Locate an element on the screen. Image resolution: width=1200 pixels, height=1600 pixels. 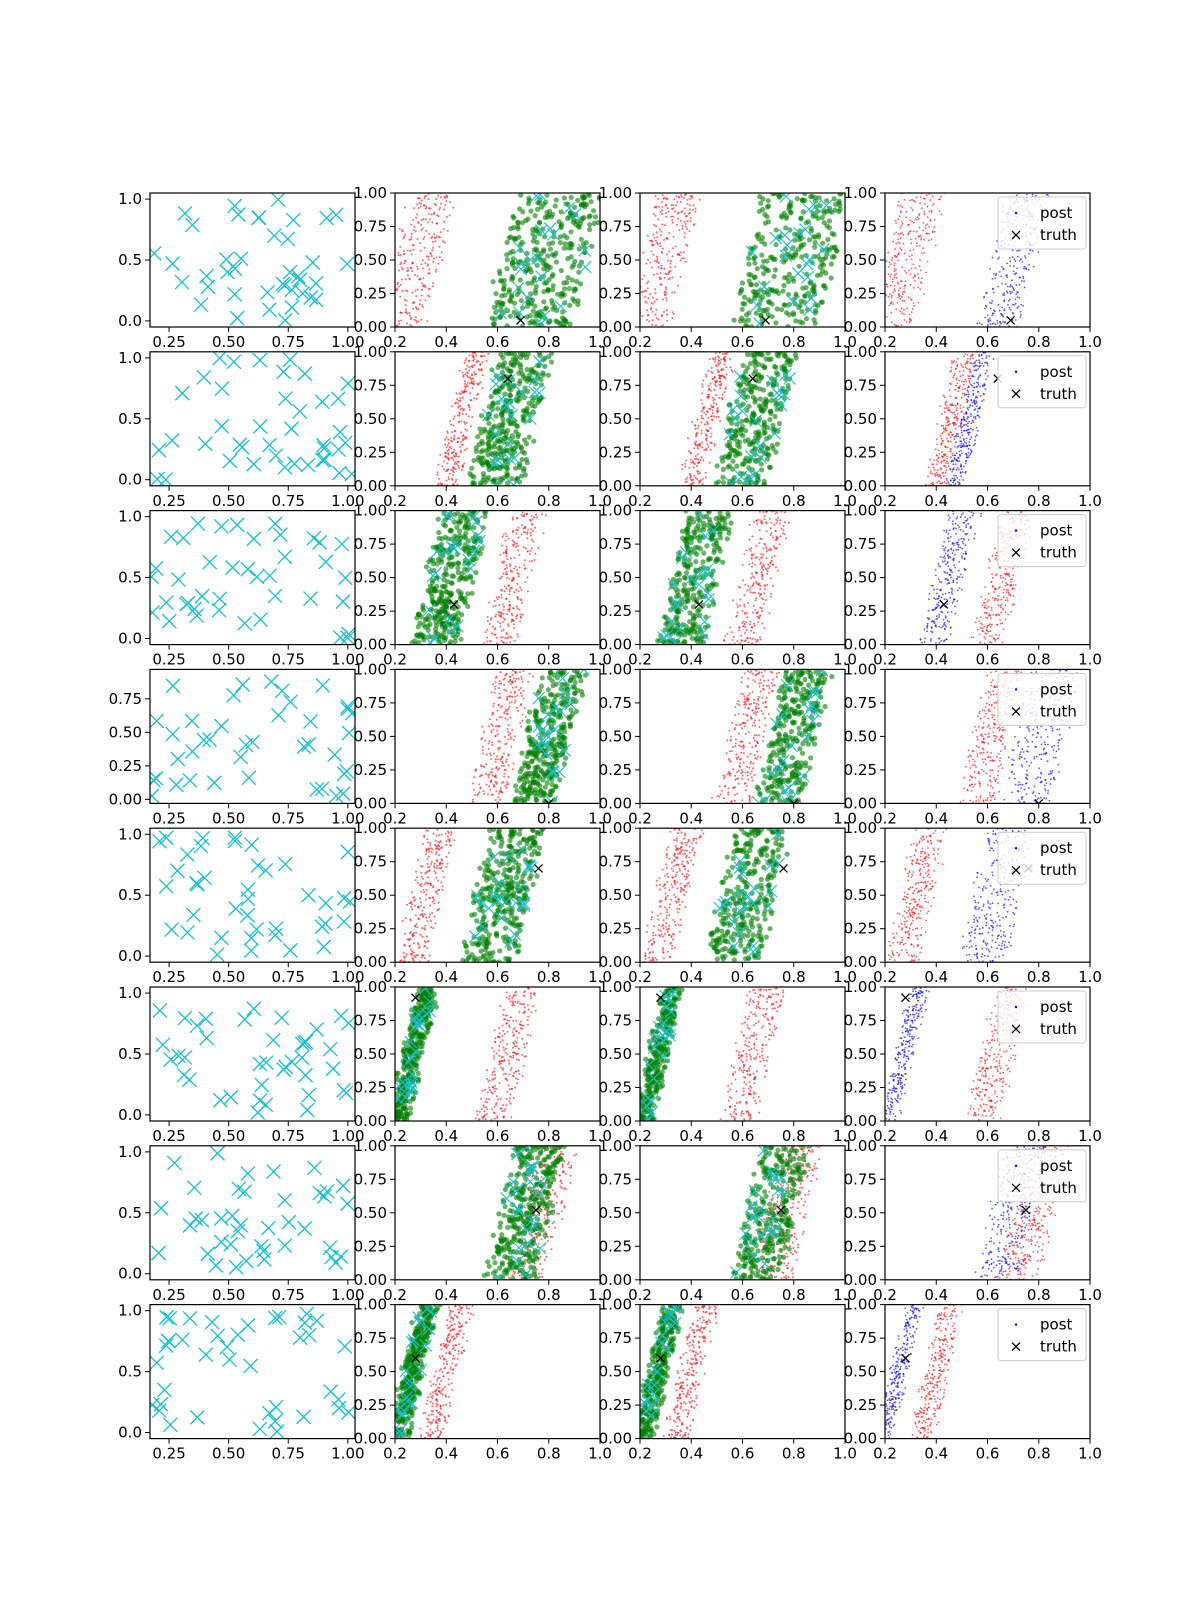
legend-post-label: post is located at coordinates (1056, 372).